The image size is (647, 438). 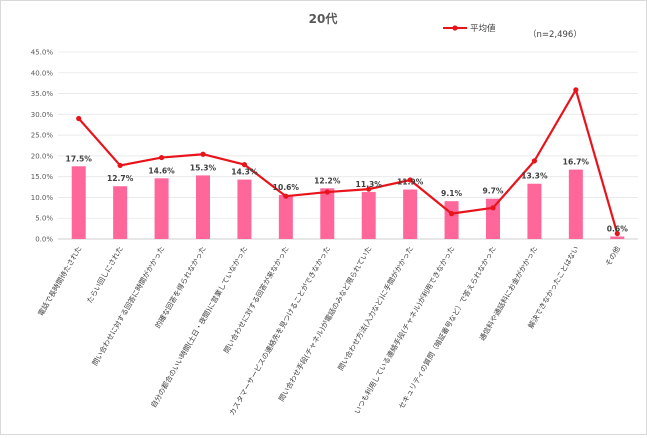 I want to click on y-tick-label: 20.0%, so click(x=42, y=156).